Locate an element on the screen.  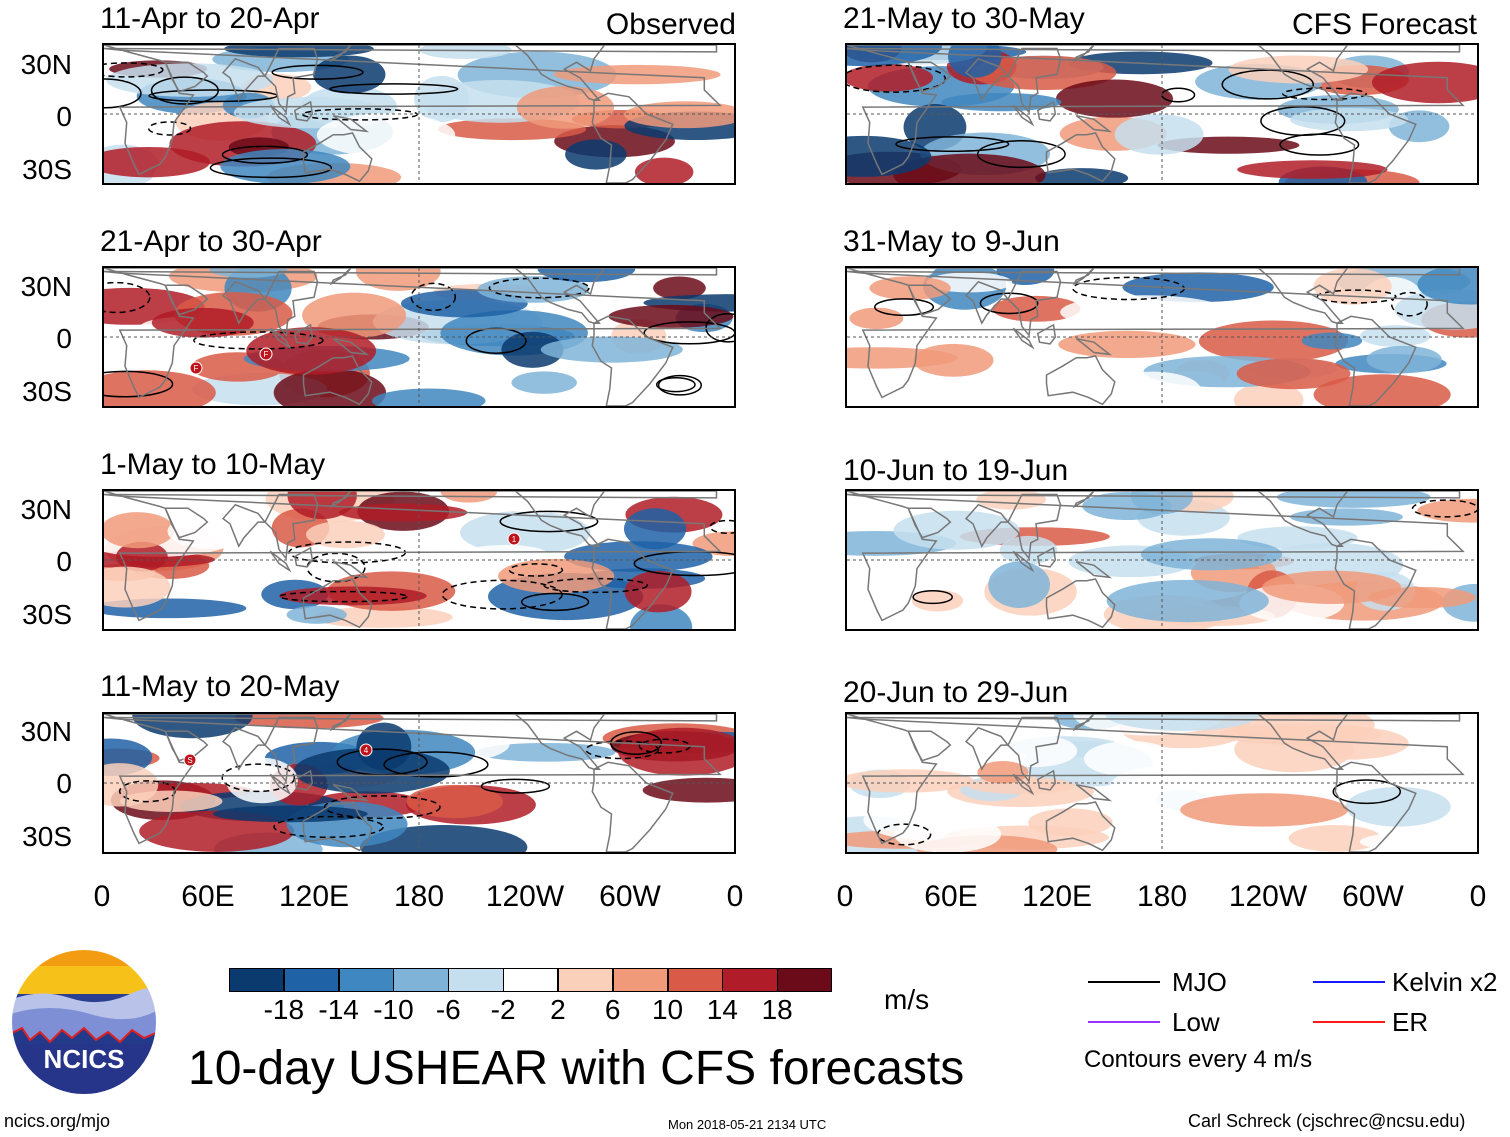
storm-marker-label: S is located at coordinates (189, 760).